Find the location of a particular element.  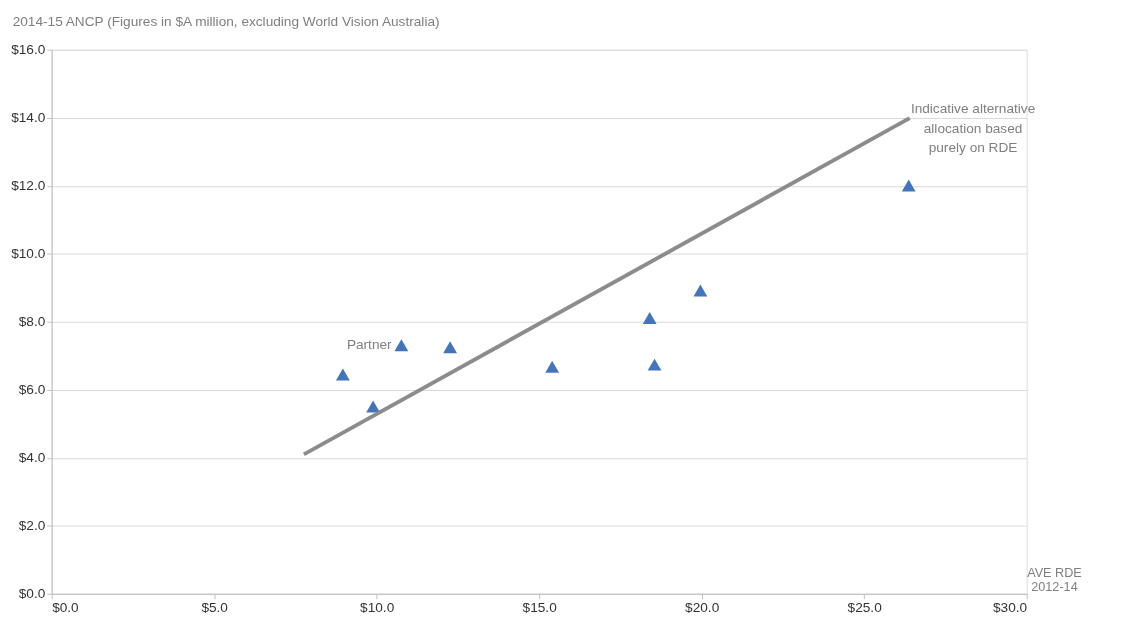

x-tick-label: $5.0 is located at coordinates (215, 607).